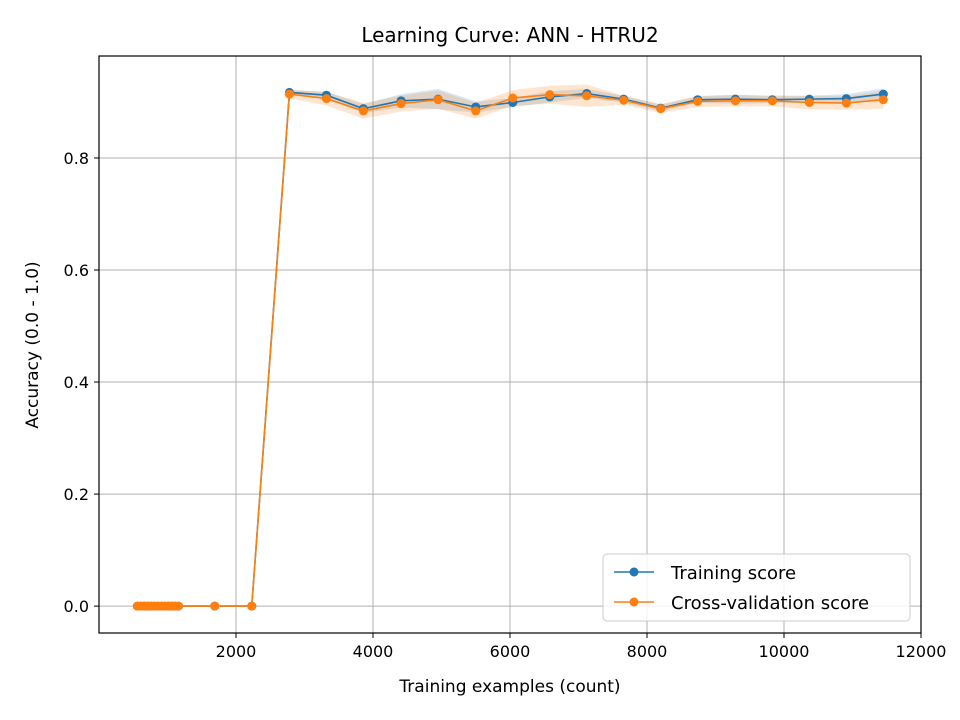 This screenshot has height=720, width=960. What do you see at coordinates (647, 651) in the screenshot?
I see `x-tick-label: 8000` at bounding box center [647, 651].